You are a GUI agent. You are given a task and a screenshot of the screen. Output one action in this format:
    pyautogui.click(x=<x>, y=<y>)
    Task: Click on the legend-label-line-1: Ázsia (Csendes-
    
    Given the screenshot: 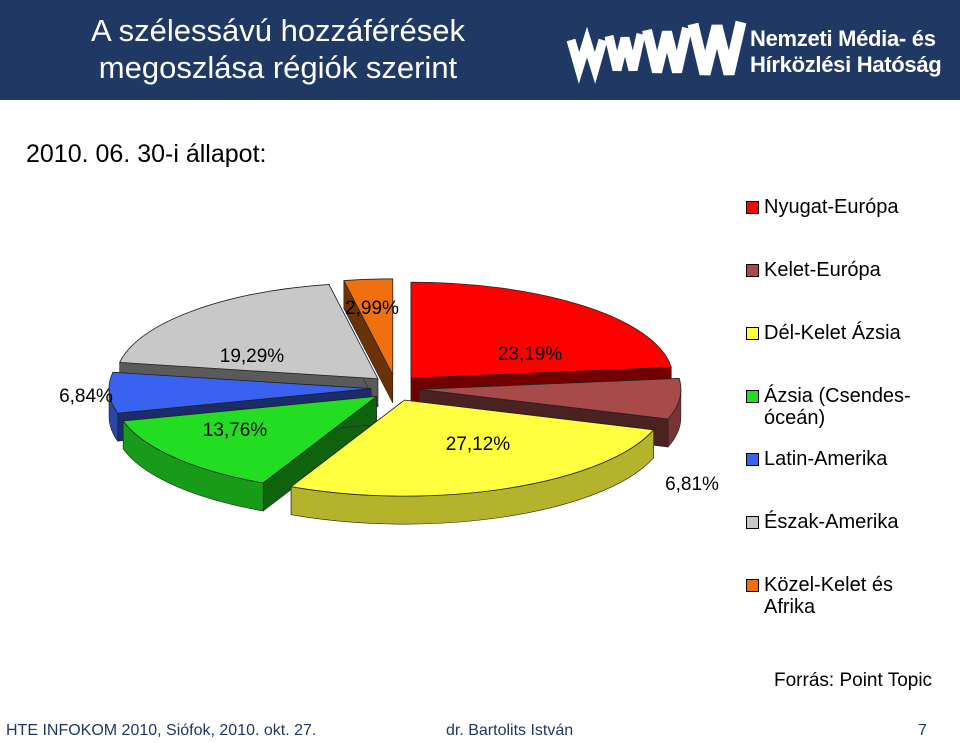 What is the action you would take?
    pyautogui.click(x=837, y=396)
    